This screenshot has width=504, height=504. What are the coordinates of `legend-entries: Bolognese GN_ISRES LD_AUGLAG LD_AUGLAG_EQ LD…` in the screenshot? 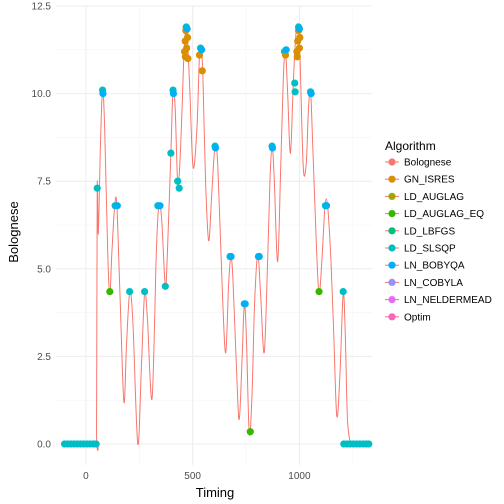 It's located at (438, 240).